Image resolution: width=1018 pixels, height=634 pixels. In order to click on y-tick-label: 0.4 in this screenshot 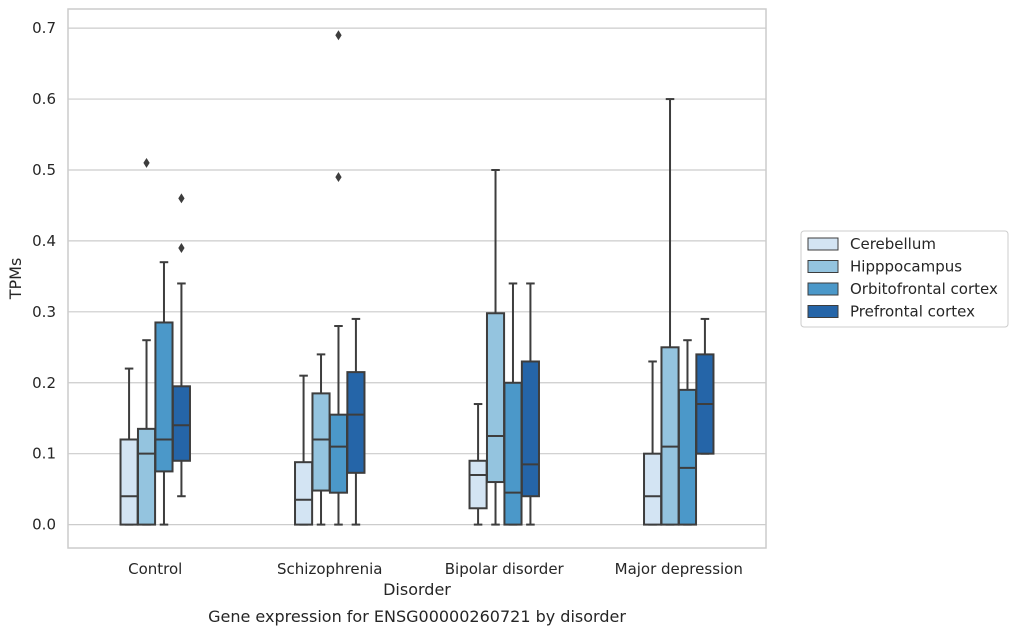, I will do `click(44, 241)`.